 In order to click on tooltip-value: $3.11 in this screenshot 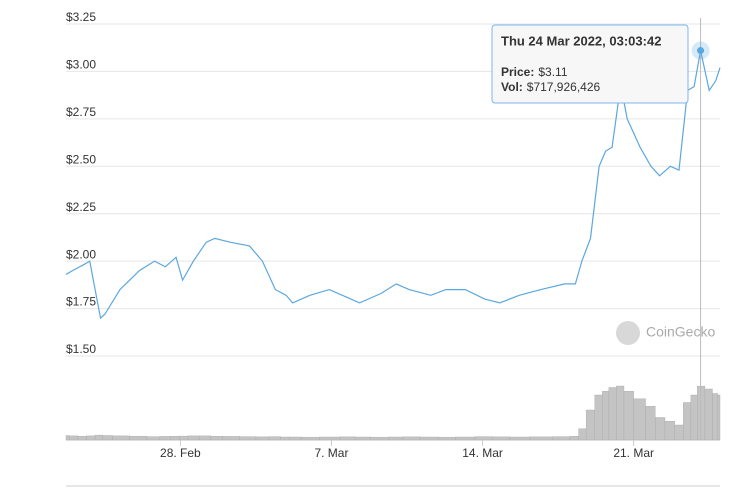, I will do `click(552, 72)`.